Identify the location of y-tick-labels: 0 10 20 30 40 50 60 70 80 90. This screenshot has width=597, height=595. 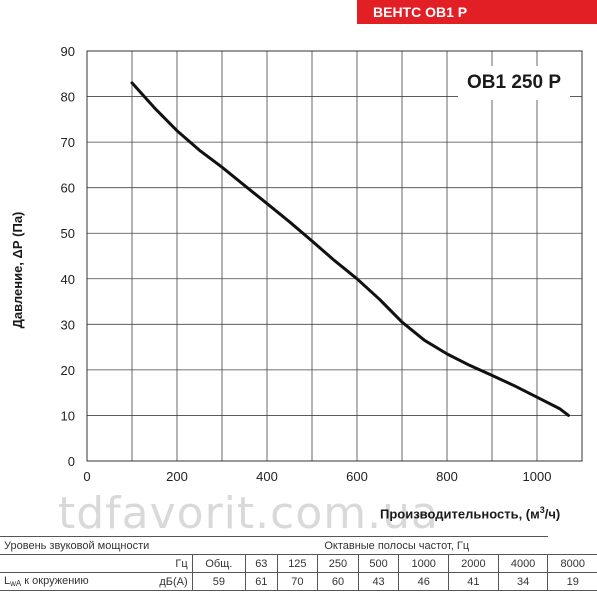
(68, 256).